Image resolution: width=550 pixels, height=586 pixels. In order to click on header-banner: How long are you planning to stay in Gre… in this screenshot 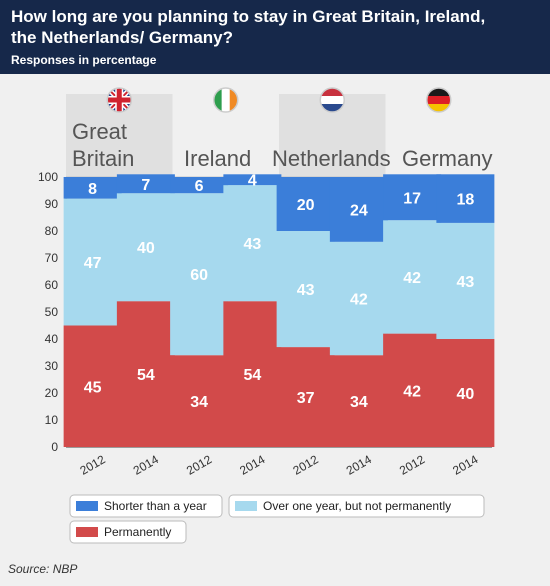, I will do `click(275, 37)`.